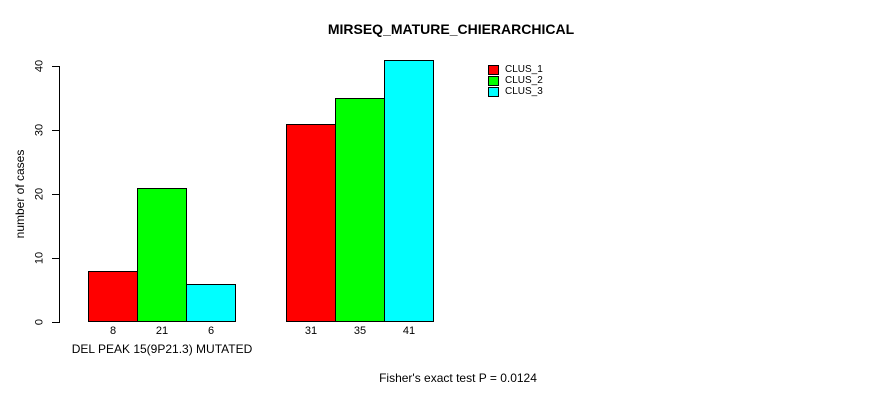 The height and width of the screenshot is (400, 890). I want to click on bar-clus_2-group1, so click(162, 255).